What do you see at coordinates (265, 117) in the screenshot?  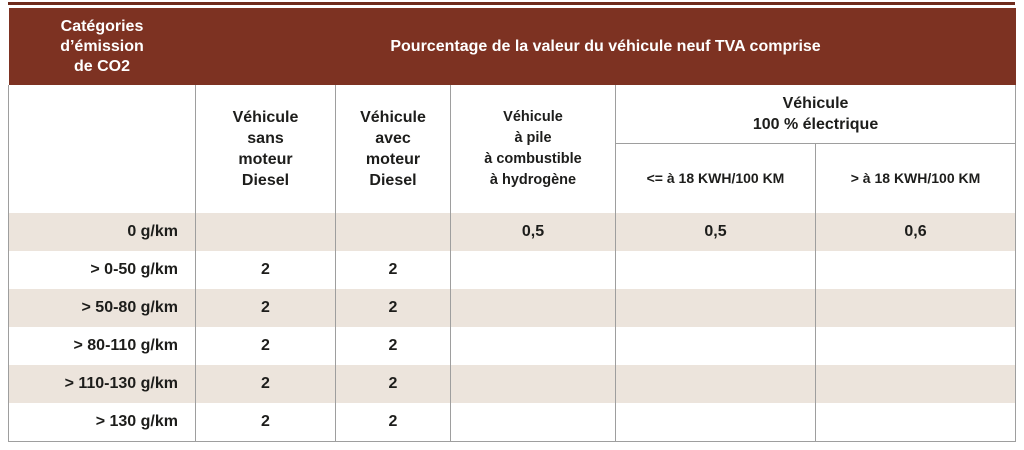 I see `sans-diesel-line1: Véhicule` at bounding box center [265, 117].